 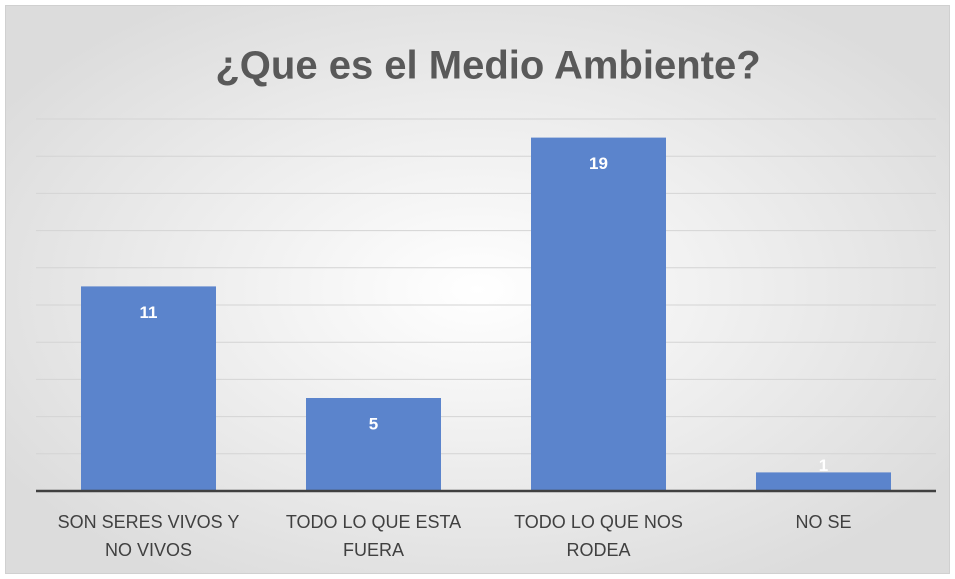 What do you see at coordinates (487, 66) in the screenshot?
I see `chart-title: ¿Que es el Medio Ambiente?` at bounding box center [487, 66].